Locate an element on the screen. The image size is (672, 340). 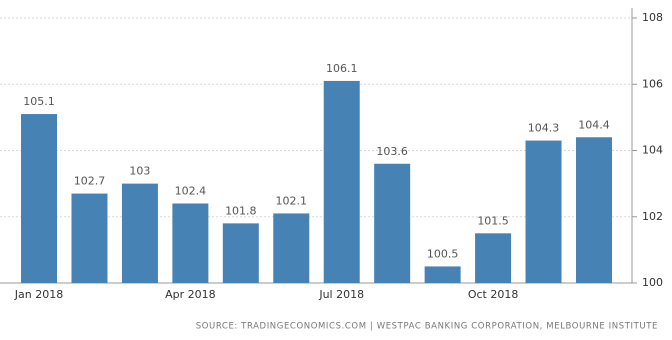
y-tick-label: 104 is located at coordinates (652, 150).